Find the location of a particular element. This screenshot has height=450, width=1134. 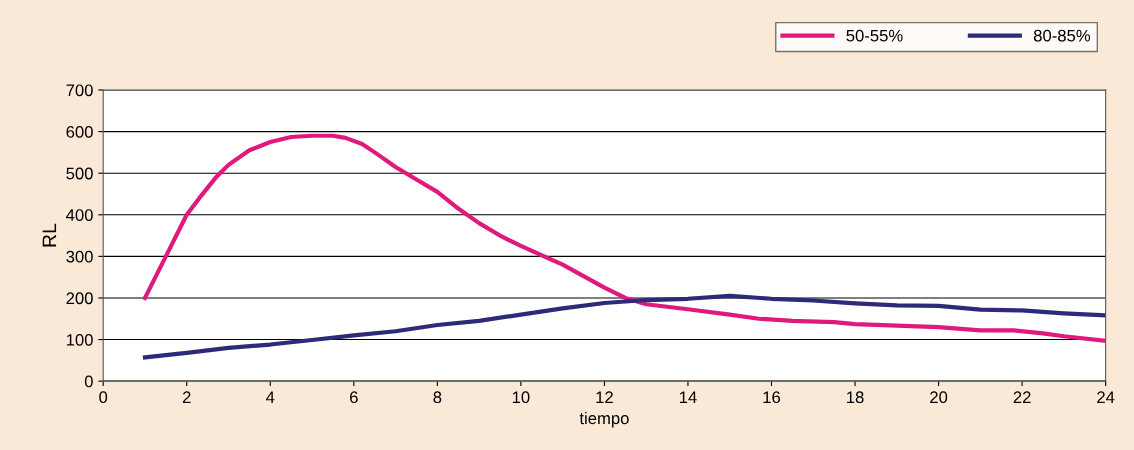

y-tick-label: 100 is located at coordinates (79, 339).